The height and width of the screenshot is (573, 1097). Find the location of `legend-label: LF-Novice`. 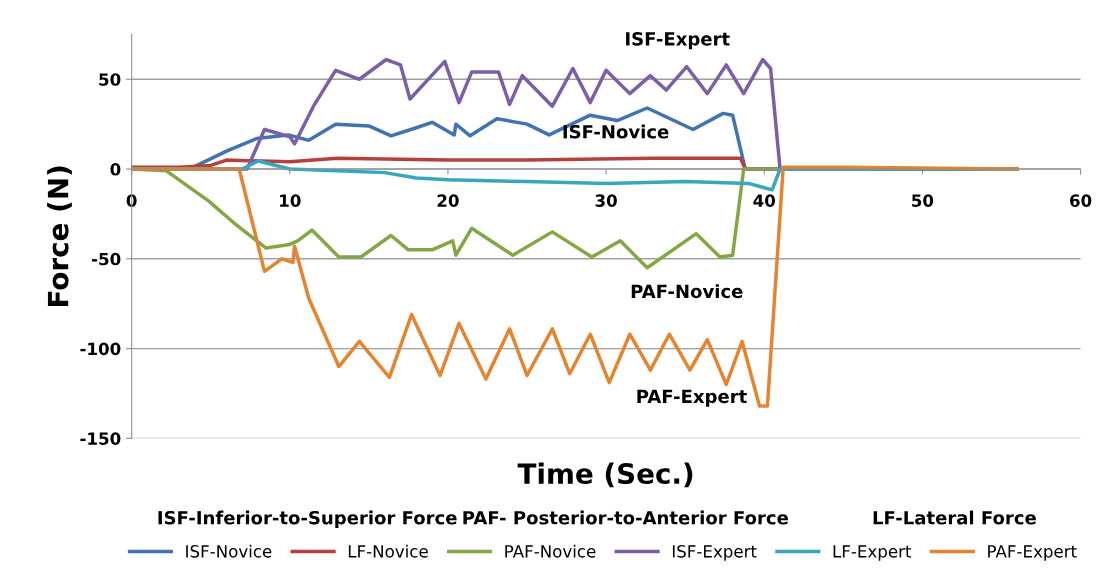

legend-label: LF-Novice is located at coordinates (388, 551).